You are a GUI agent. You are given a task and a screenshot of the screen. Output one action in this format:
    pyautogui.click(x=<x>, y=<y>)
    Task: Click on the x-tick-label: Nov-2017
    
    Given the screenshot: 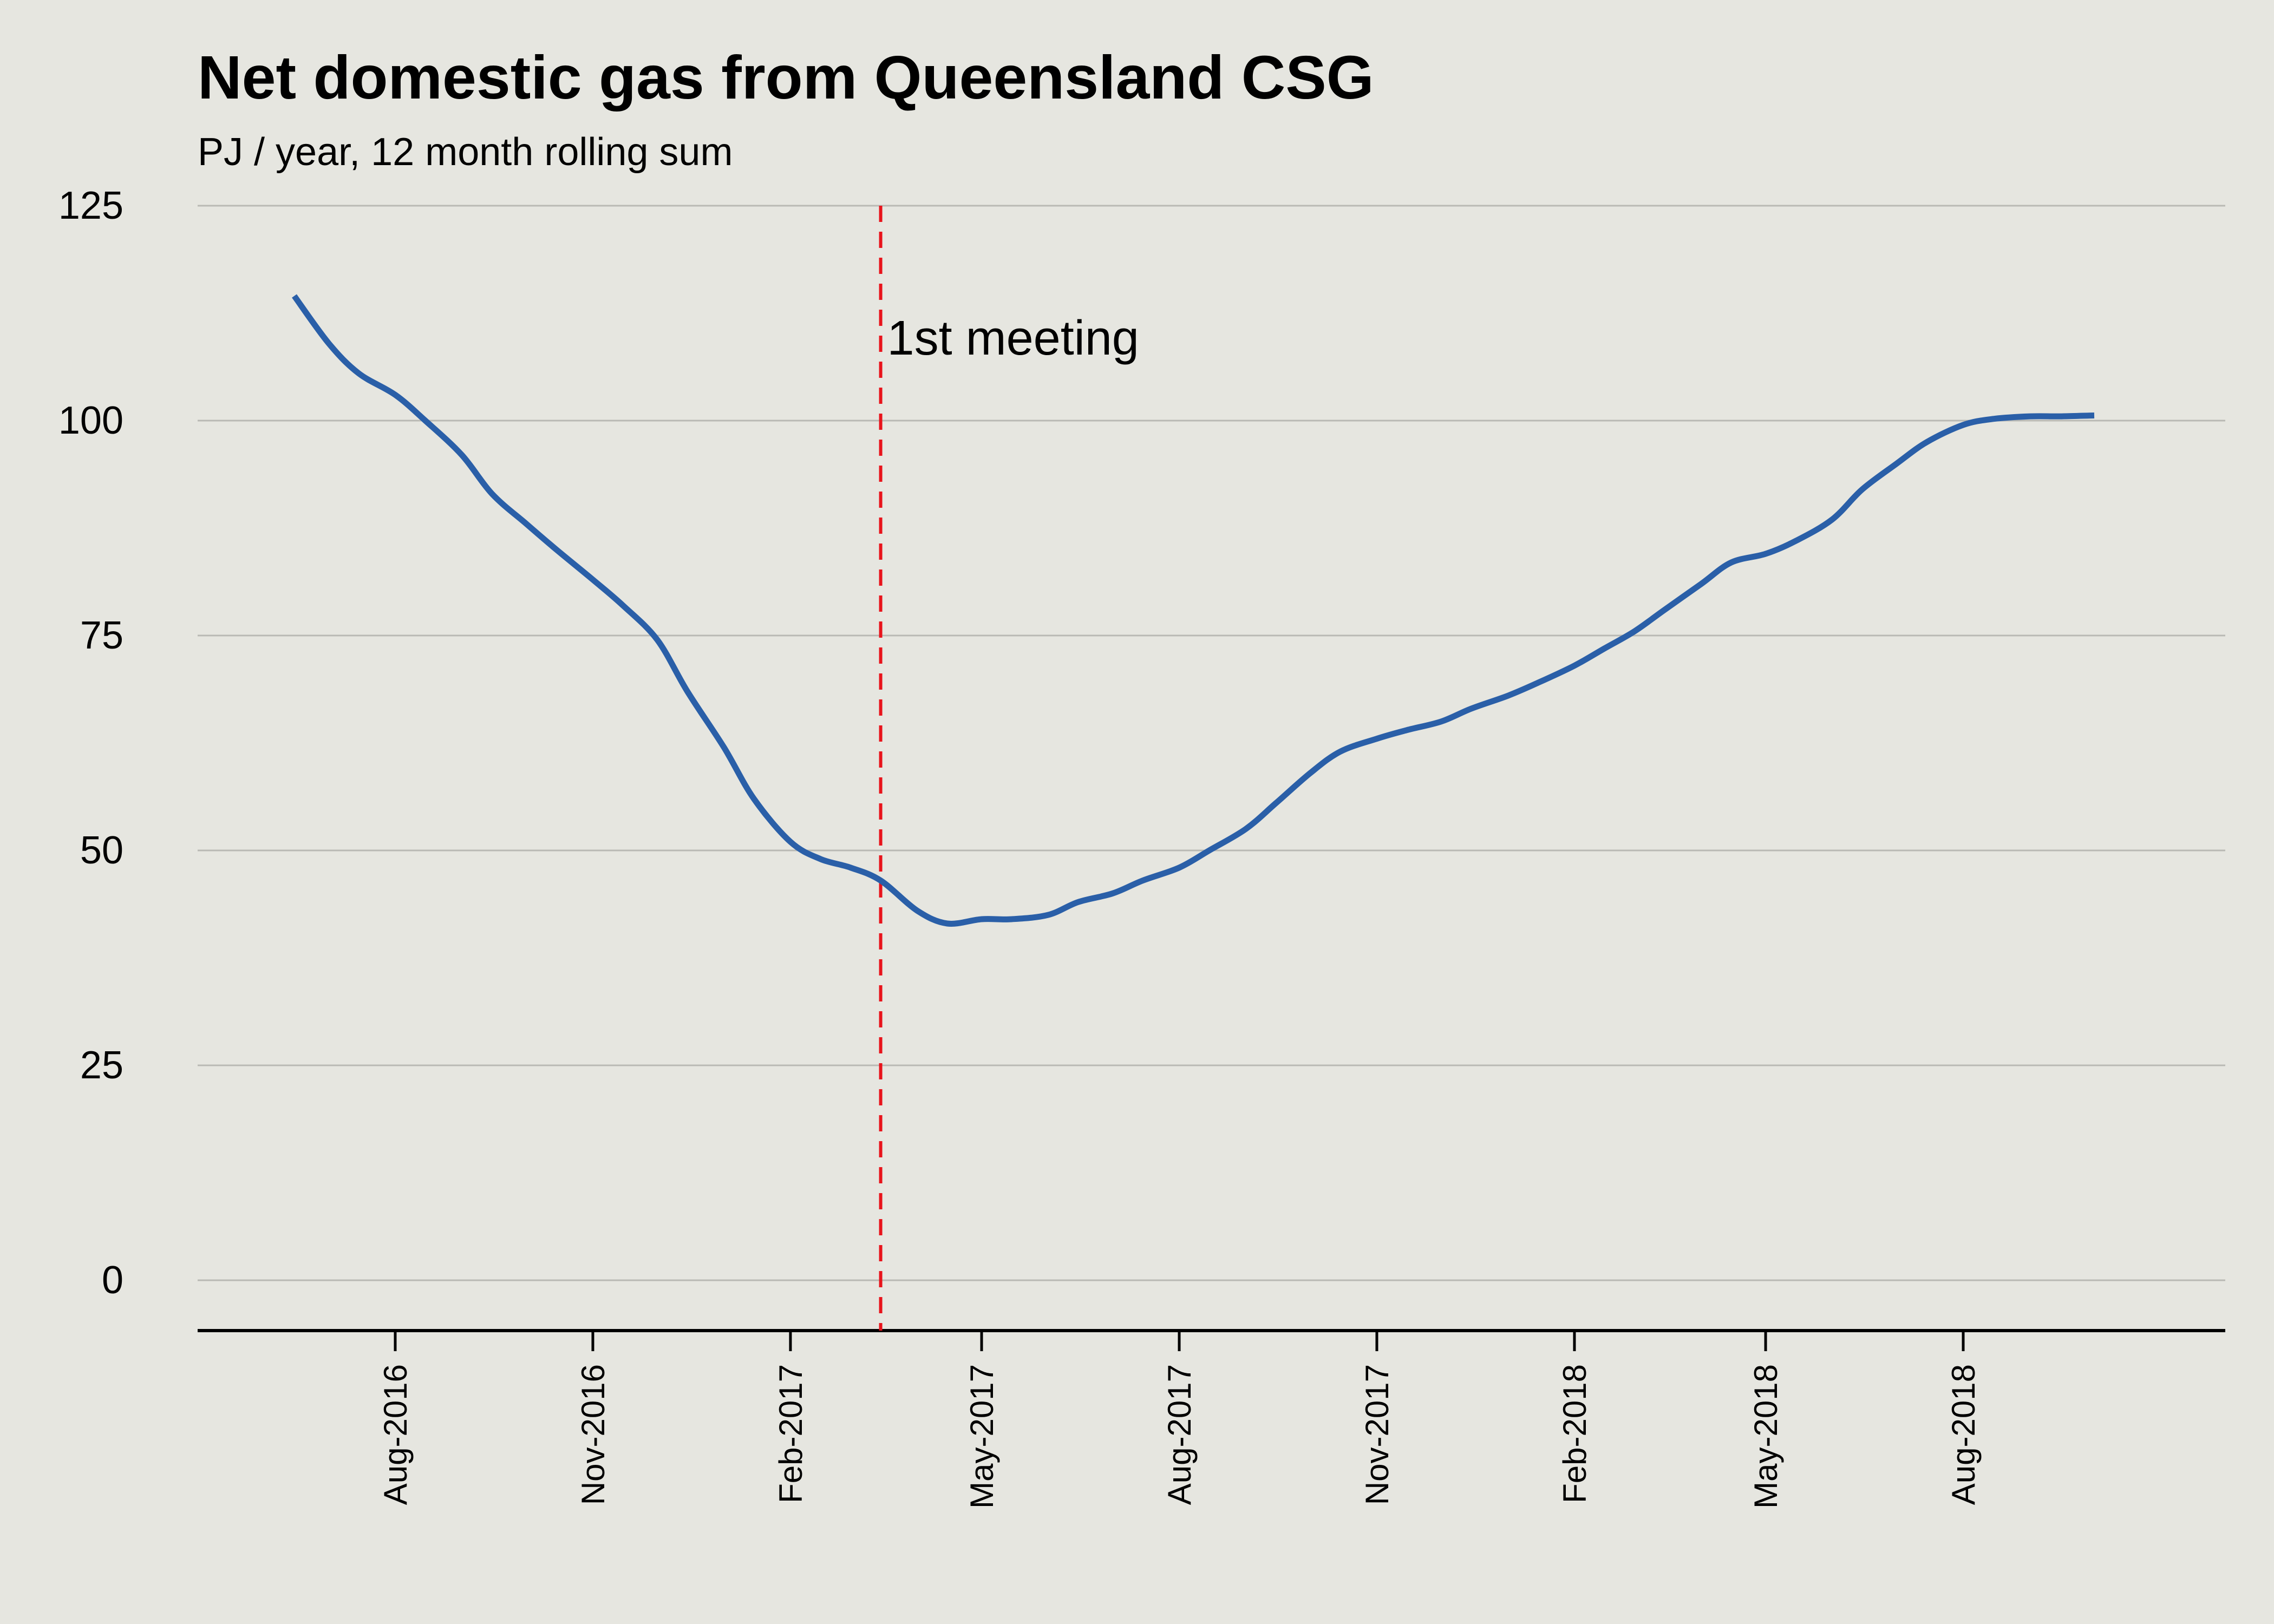 What is the action you would take?
    pyautogui.click(x=1377, y=1434)
    